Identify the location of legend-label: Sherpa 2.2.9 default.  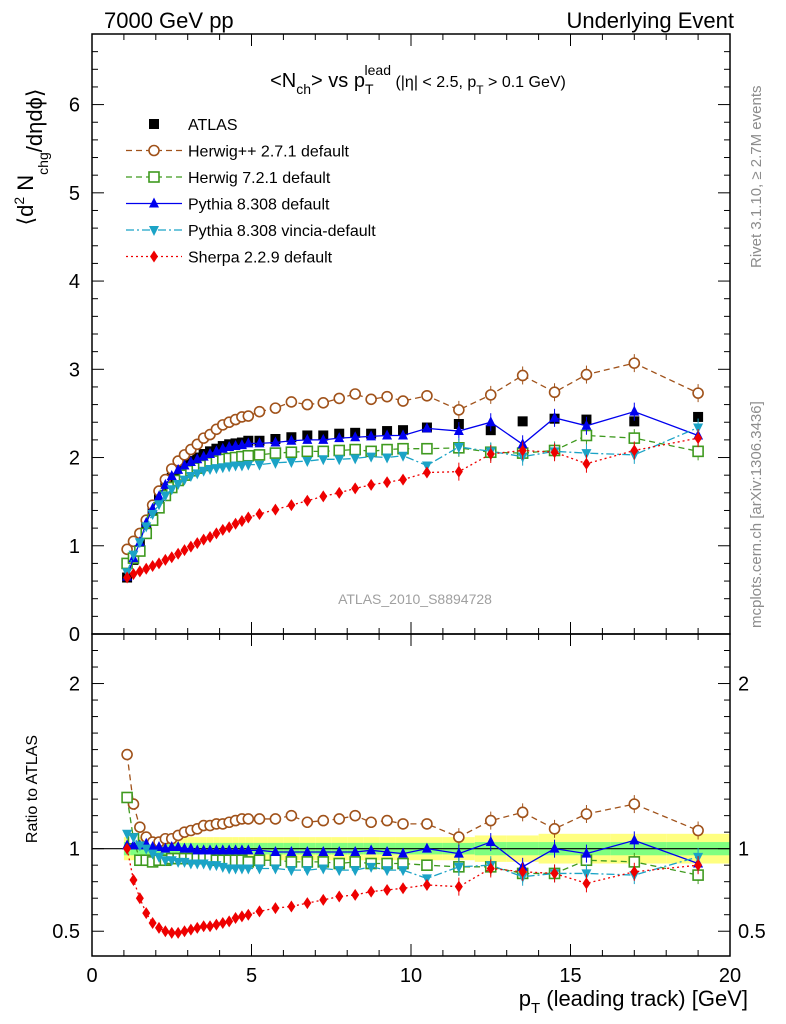
(260, 258).